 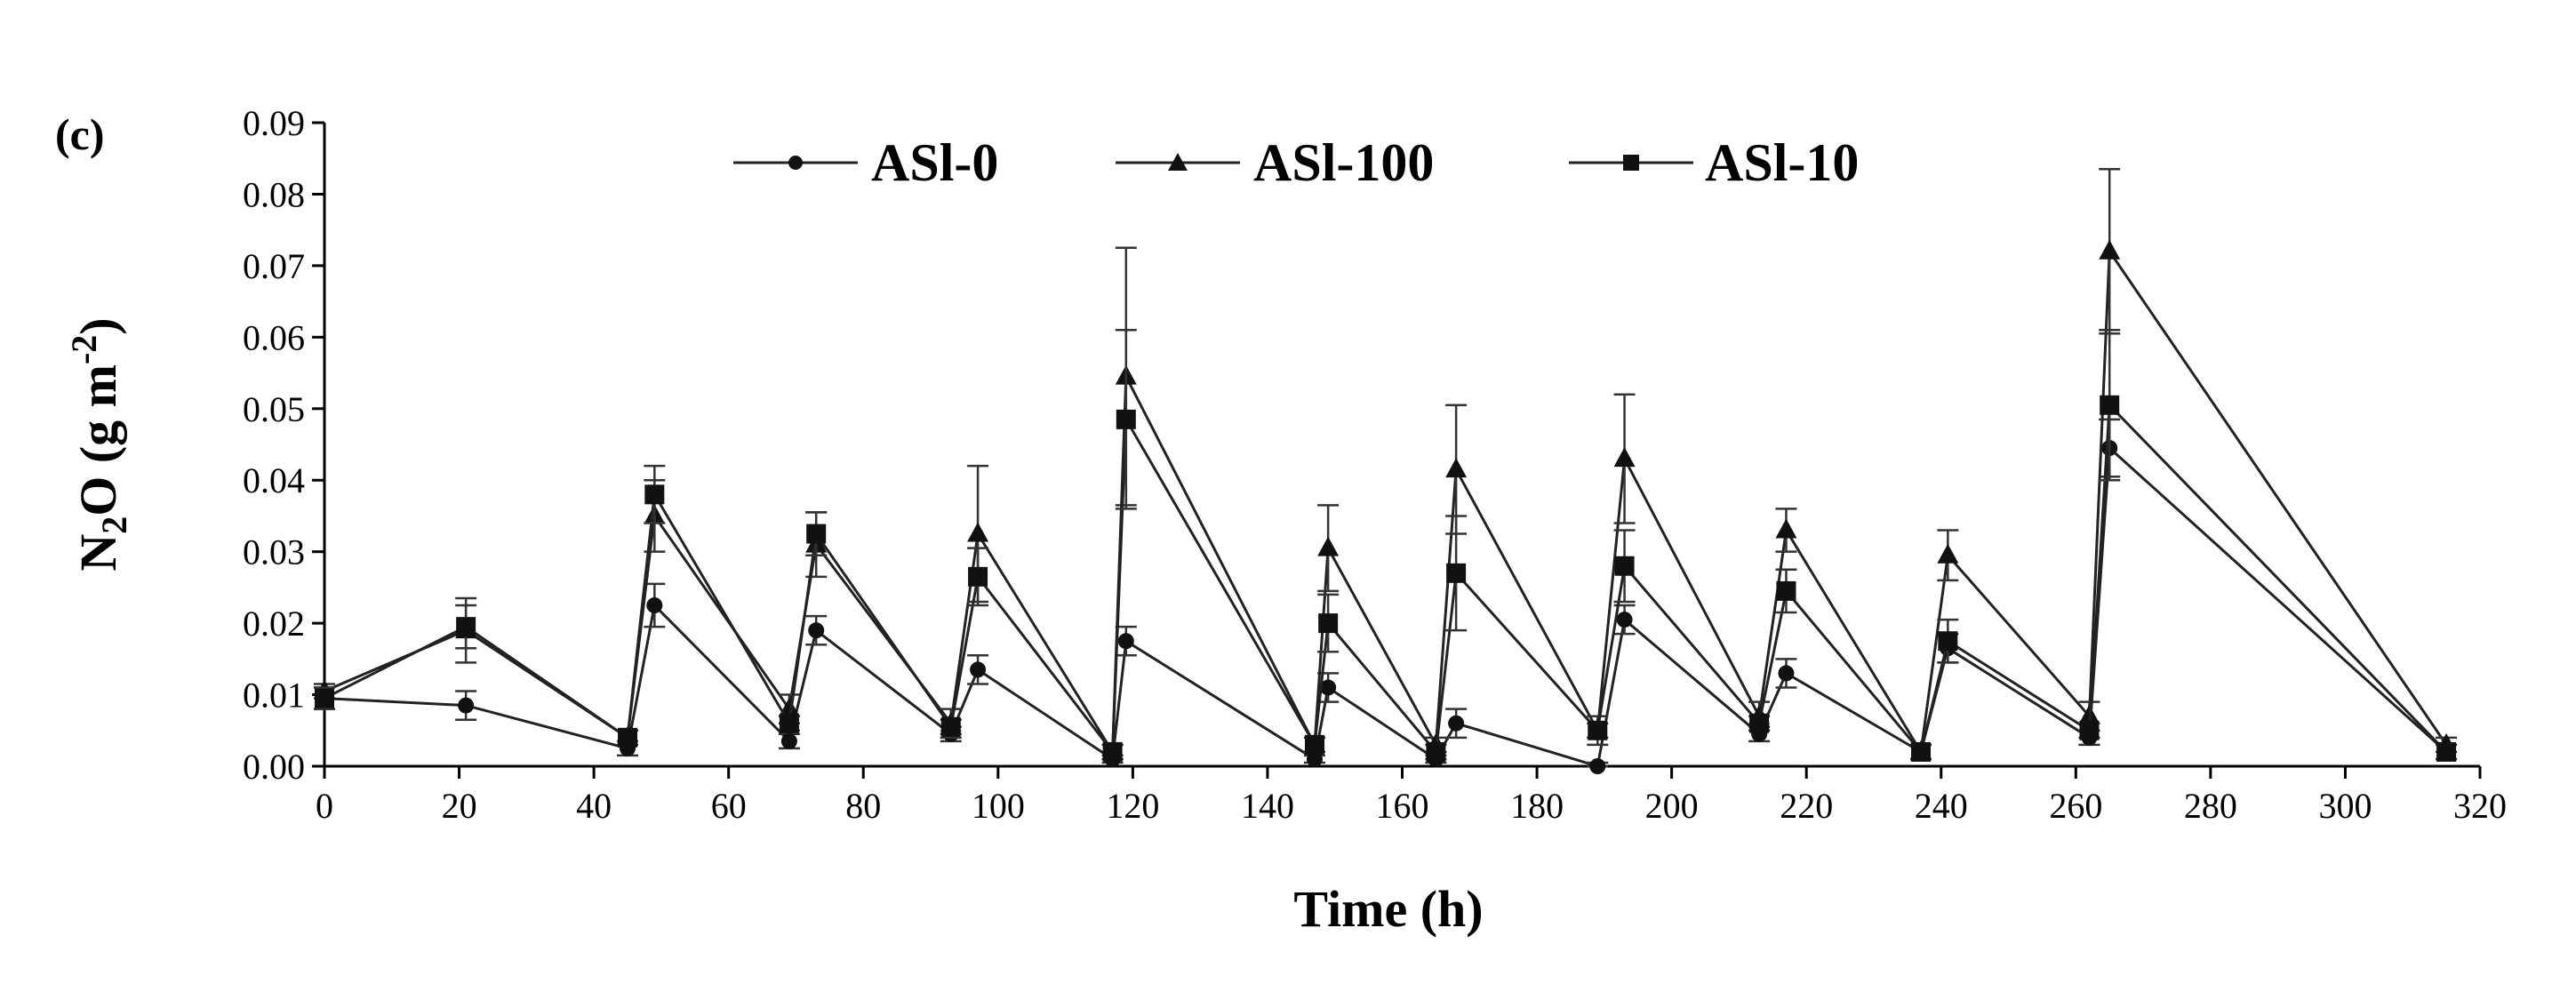 What do you see at coordinates (2075, 806) in the screenshot?
I see `x-tick-label: 260` at bounding box center [2075, 806].